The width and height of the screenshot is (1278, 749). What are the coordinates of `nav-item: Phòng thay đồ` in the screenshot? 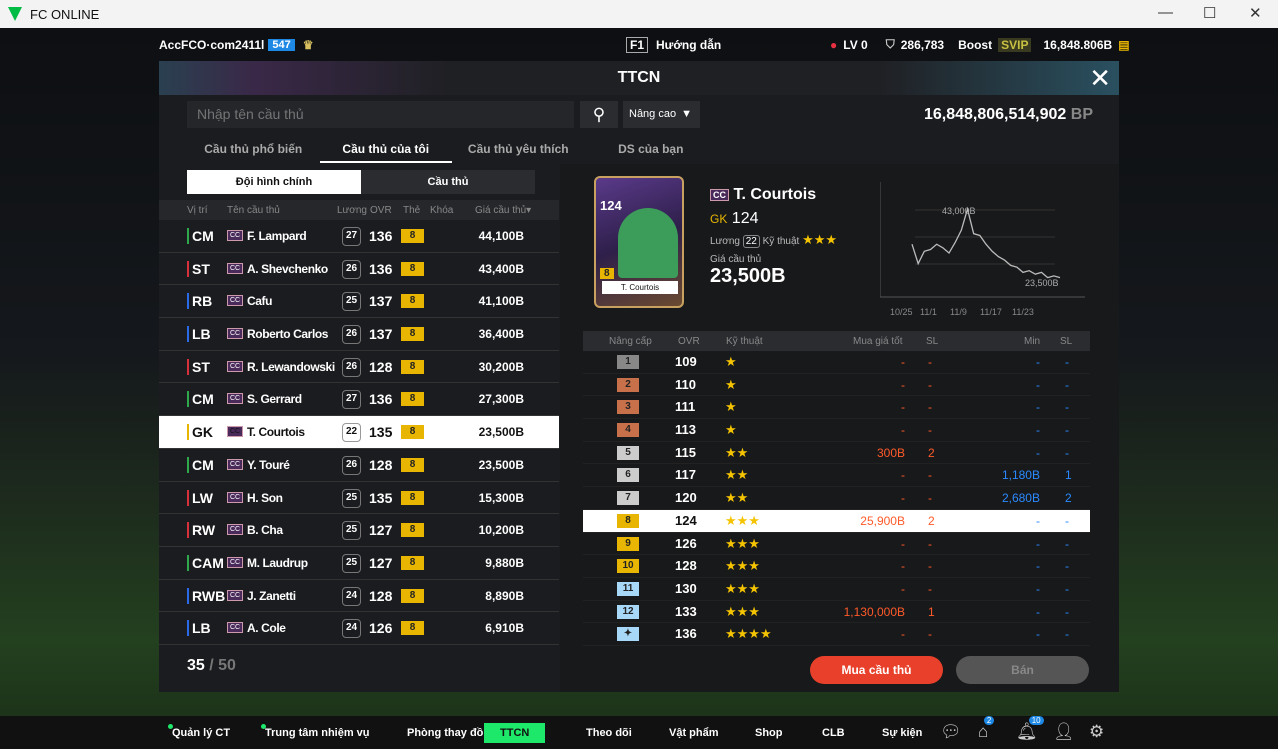 It's located at (445, 733).